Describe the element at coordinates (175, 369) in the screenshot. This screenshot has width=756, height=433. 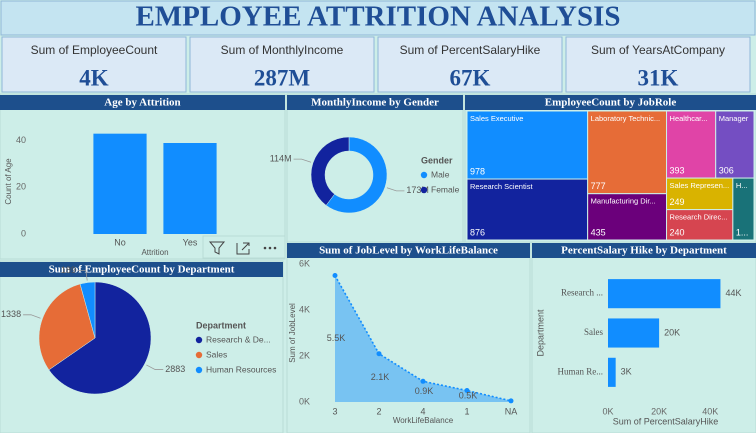
I see `data-label: 2883` at that location.